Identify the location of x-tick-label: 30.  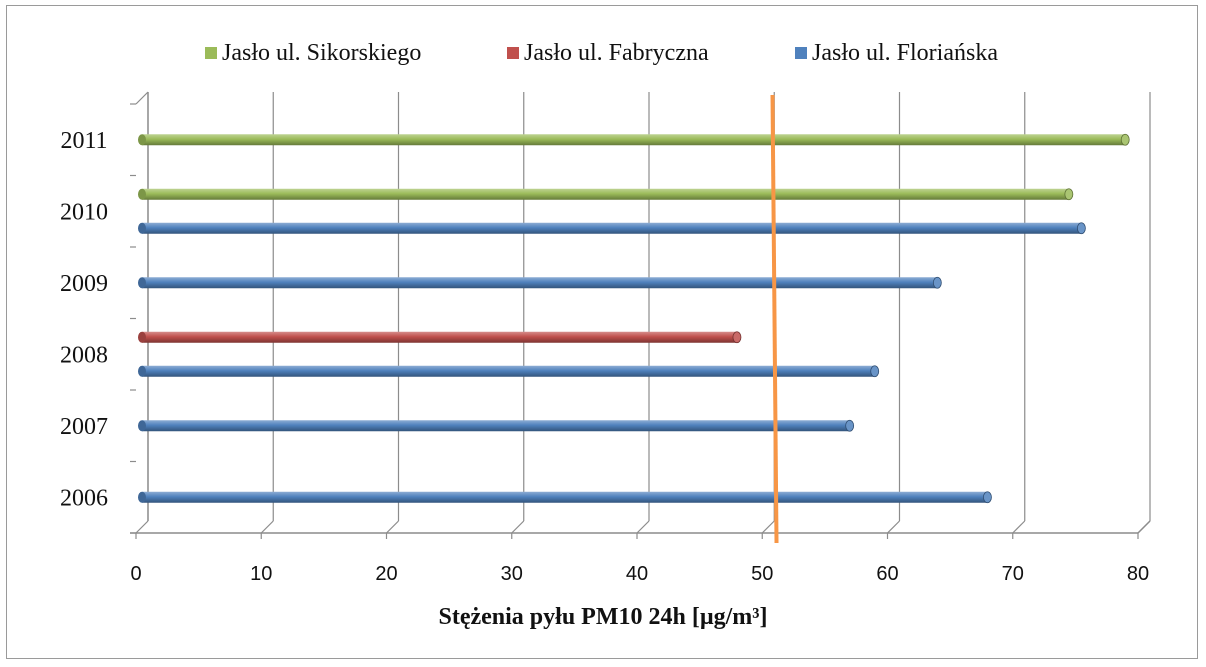
(512, 574).